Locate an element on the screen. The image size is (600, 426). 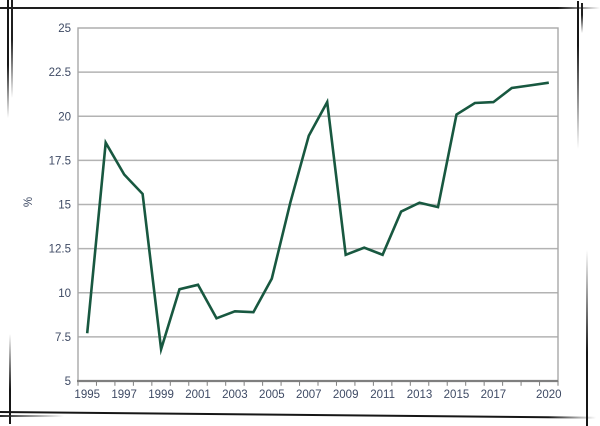
y-tick-label: 15 is located at coordinates (64, 206).